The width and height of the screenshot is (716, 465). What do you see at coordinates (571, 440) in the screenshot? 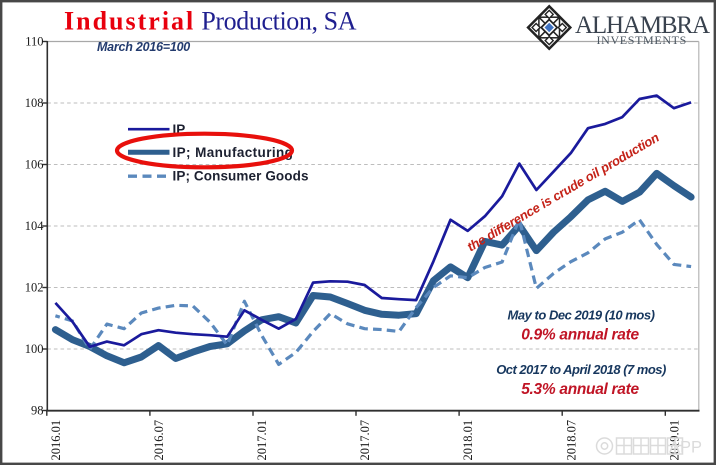
I see `svg-text: 2018.07` at bounding box center [571, 440].